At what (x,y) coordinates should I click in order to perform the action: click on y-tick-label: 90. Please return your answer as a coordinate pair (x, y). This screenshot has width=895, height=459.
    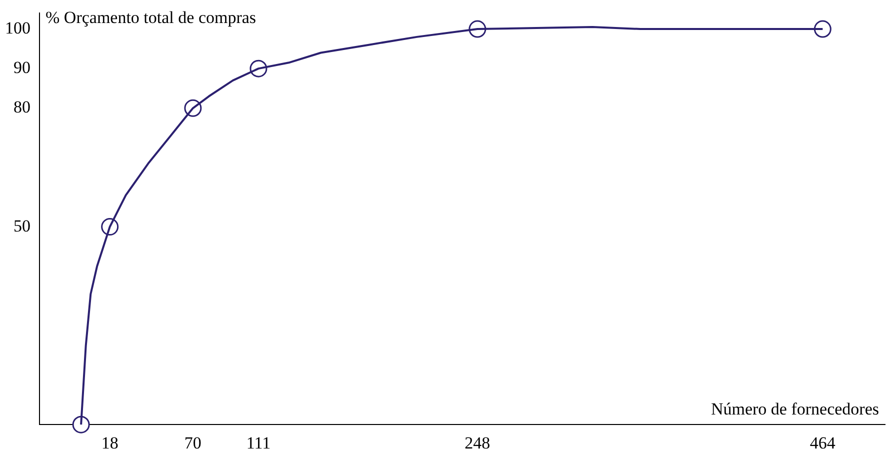
    Looking at the image, I should click on (22, 68).